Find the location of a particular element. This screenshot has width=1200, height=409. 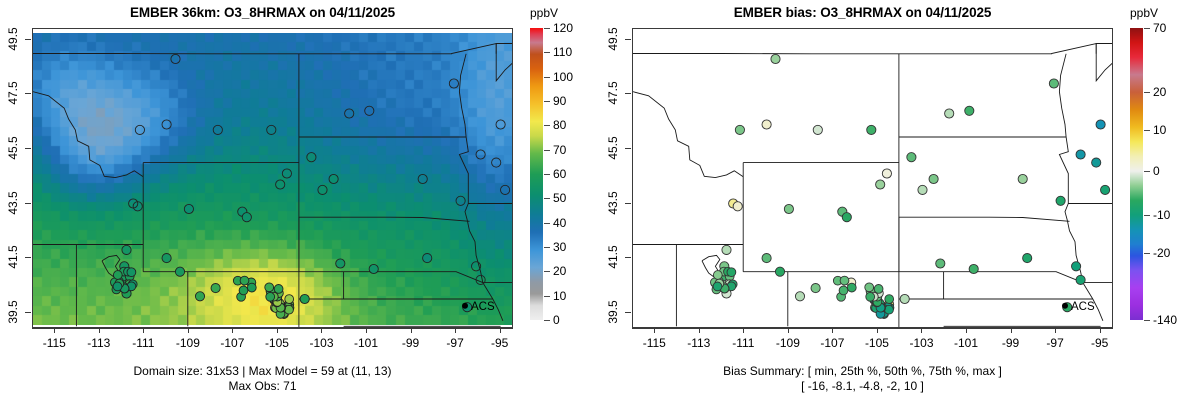

bias-y-axis: 39.5 41.5 43.5 45.5 47.5 49.5 is located at coordinates (619, 177).